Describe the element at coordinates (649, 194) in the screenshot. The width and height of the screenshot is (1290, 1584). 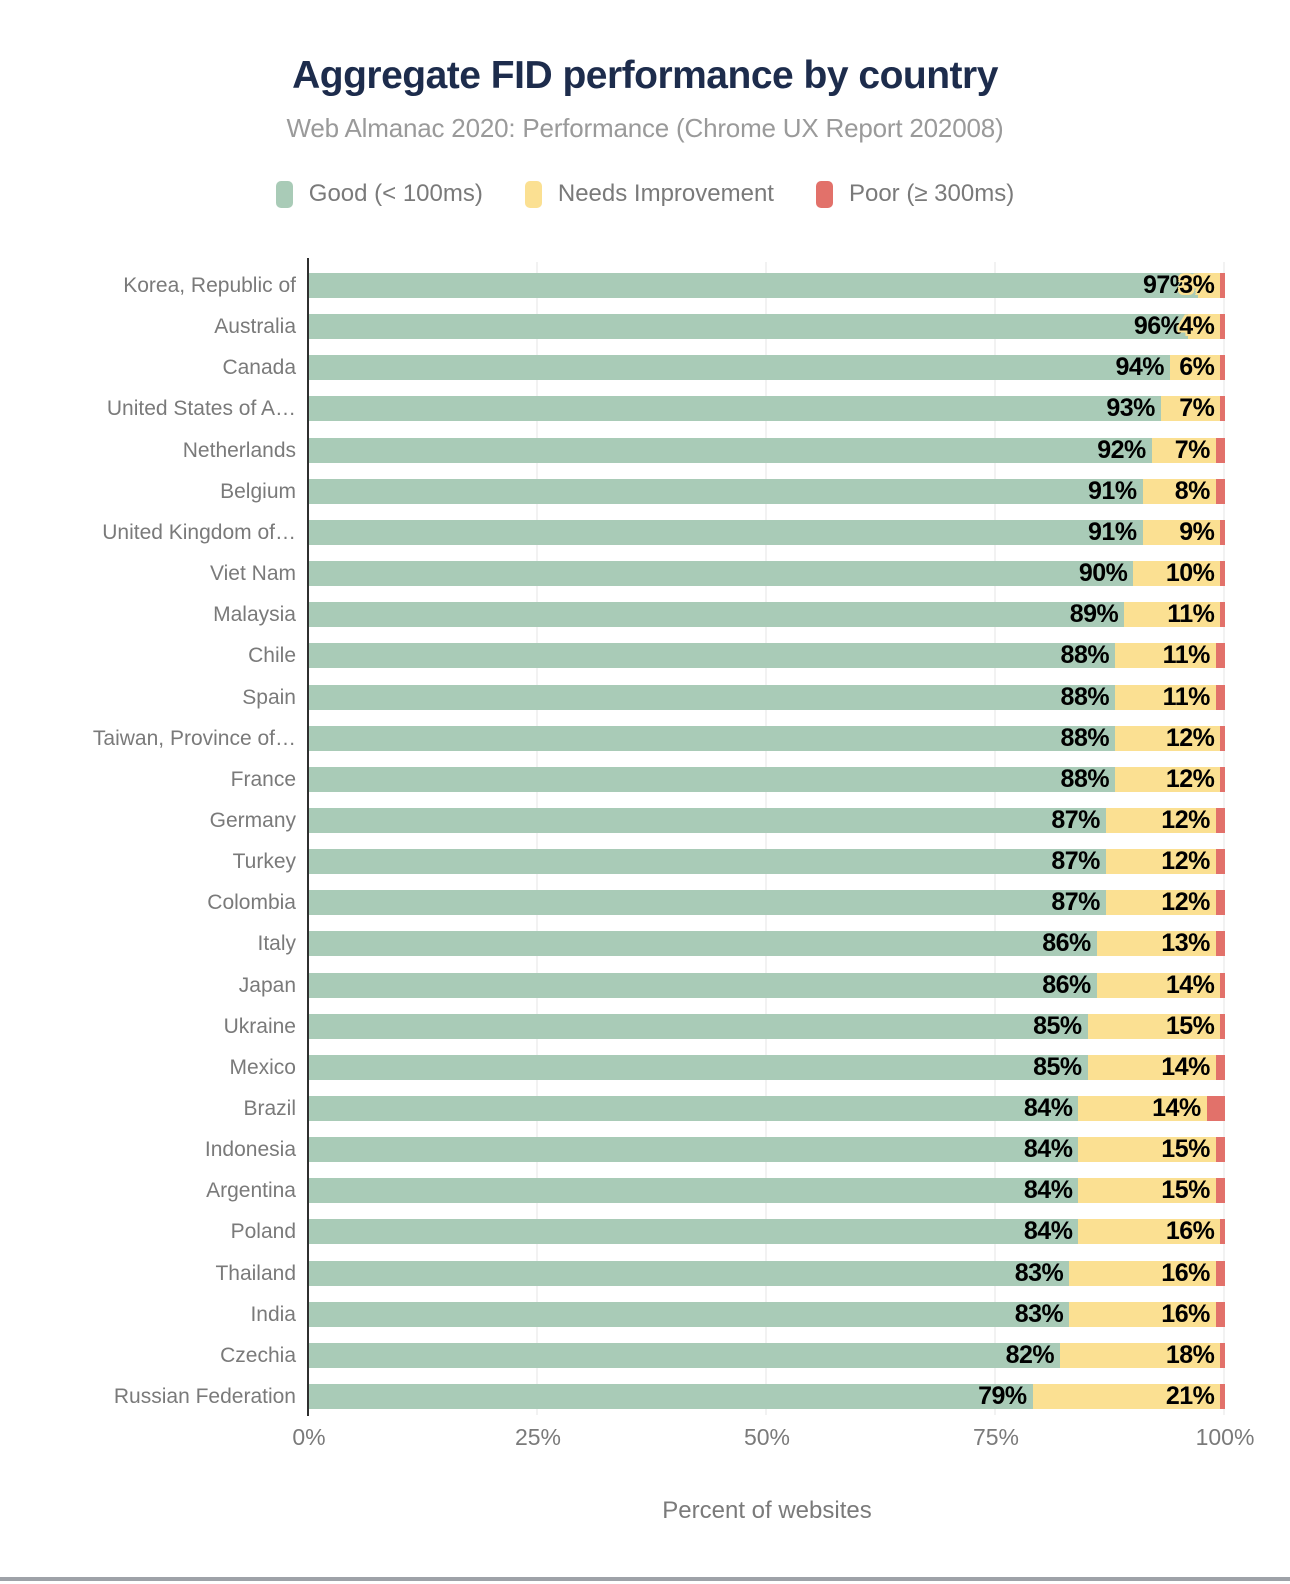
I see `legend-item-needs-improvement: Needs Improvement` at that location.